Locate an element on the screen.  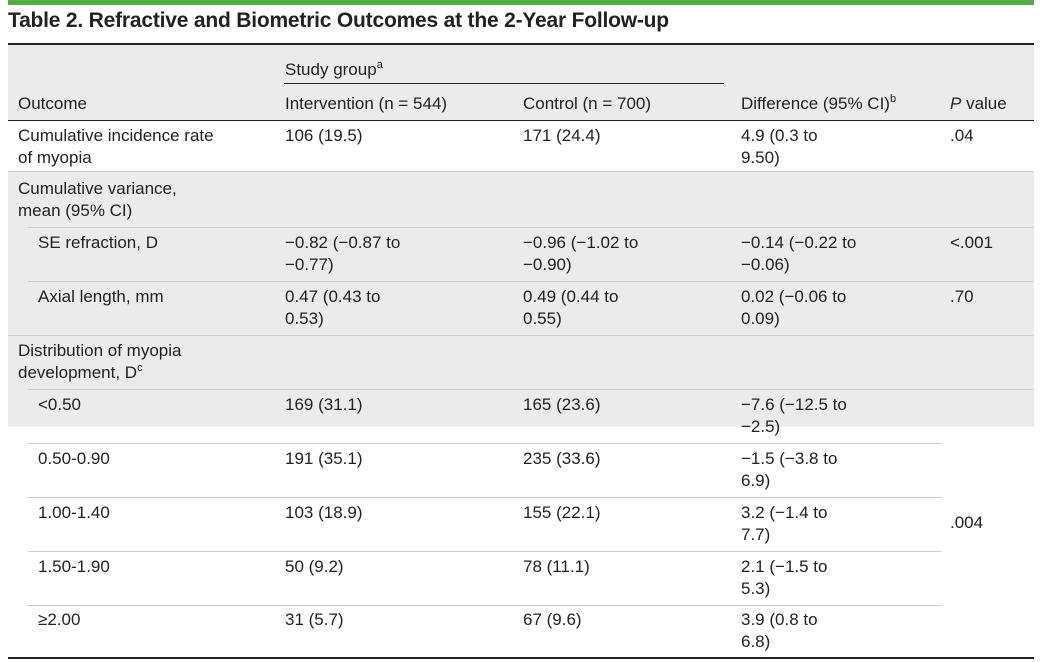
distribution-row-outcome: 1.00-1.40 is located at coordinates (74, 512).